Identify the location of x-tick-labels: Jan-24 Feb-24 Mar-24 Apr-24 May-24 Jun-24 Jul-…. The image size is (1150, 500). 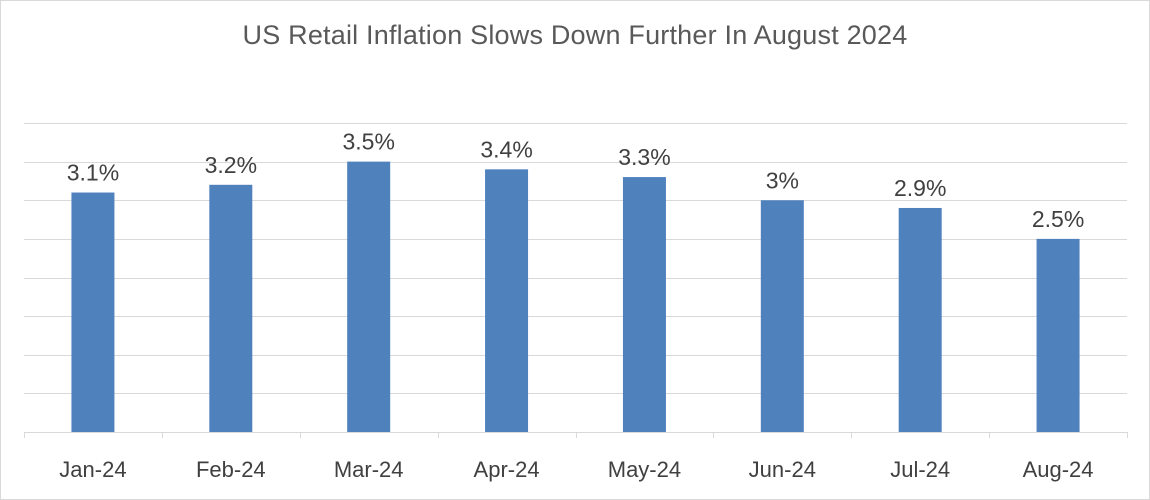
(576, 469).